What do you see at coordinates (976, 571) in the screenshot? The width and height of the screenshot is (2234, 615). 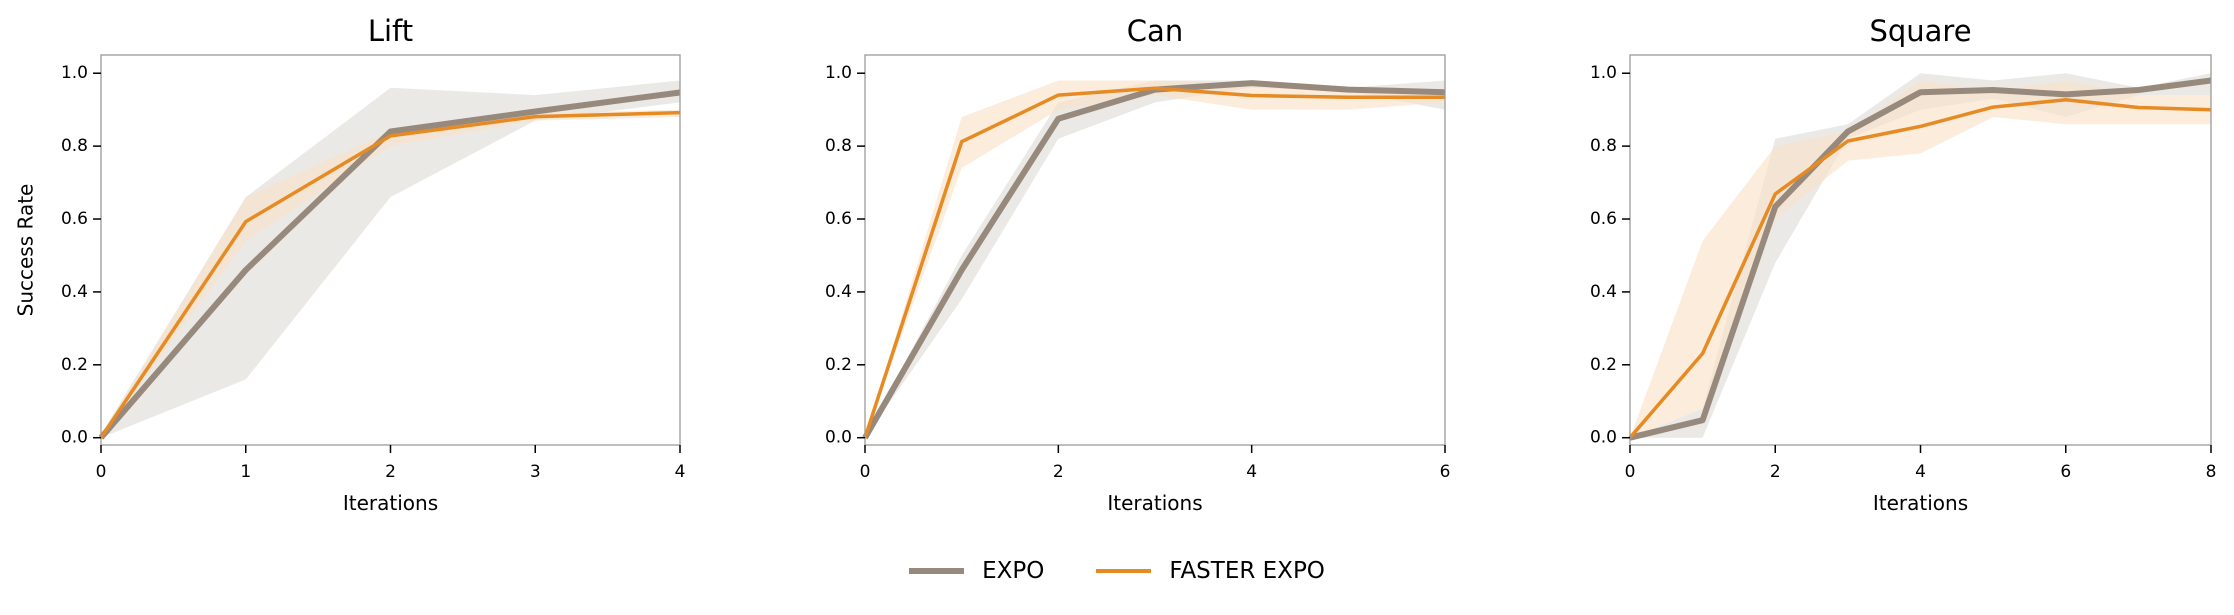 I see `legend-item-expo: EXPO` at bounding box center [976, 571].